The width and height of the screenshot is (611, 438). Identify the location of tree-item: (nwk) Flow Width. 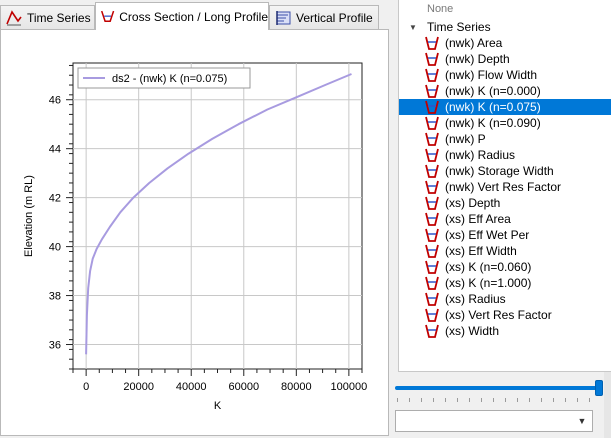
(505, 75).